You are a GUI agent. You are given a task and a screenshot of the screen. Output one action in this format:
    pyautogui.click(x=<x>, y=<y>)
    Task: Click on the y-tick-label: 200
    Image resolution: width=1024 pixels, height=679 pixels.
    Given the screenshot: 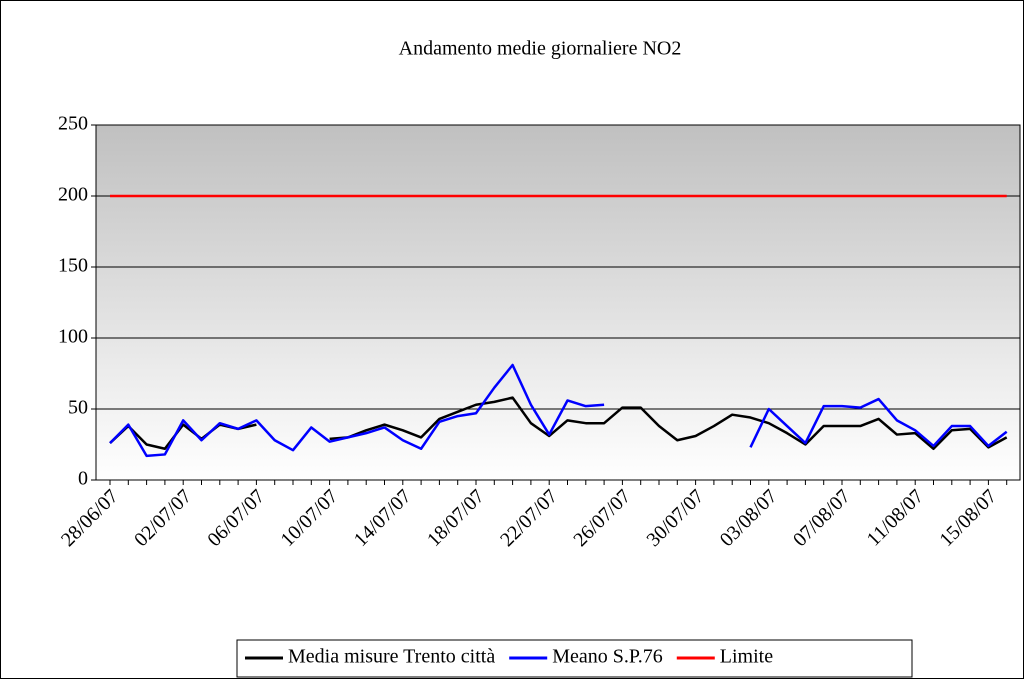 What is the action you would take?
    pyautogui.click(x=73, y=195)
    